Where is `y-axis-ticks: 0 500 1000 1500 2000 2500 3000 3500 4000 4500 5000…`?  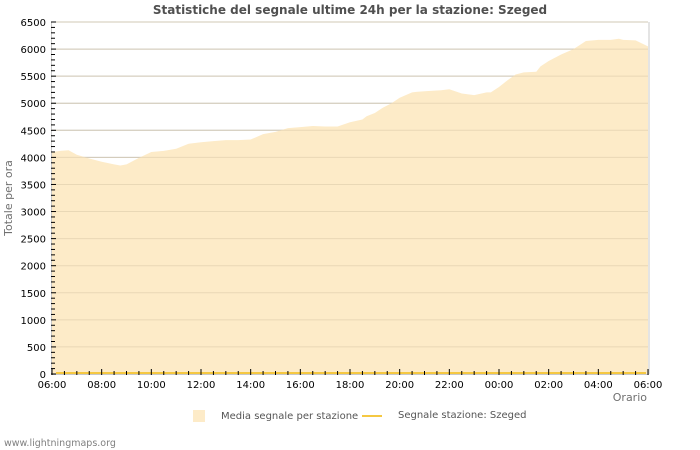
y-axis-ticks: 0 500 1000 1500 2000 2500 3000 3500 4000 4500 5000… is located at coordinates (38, 199).